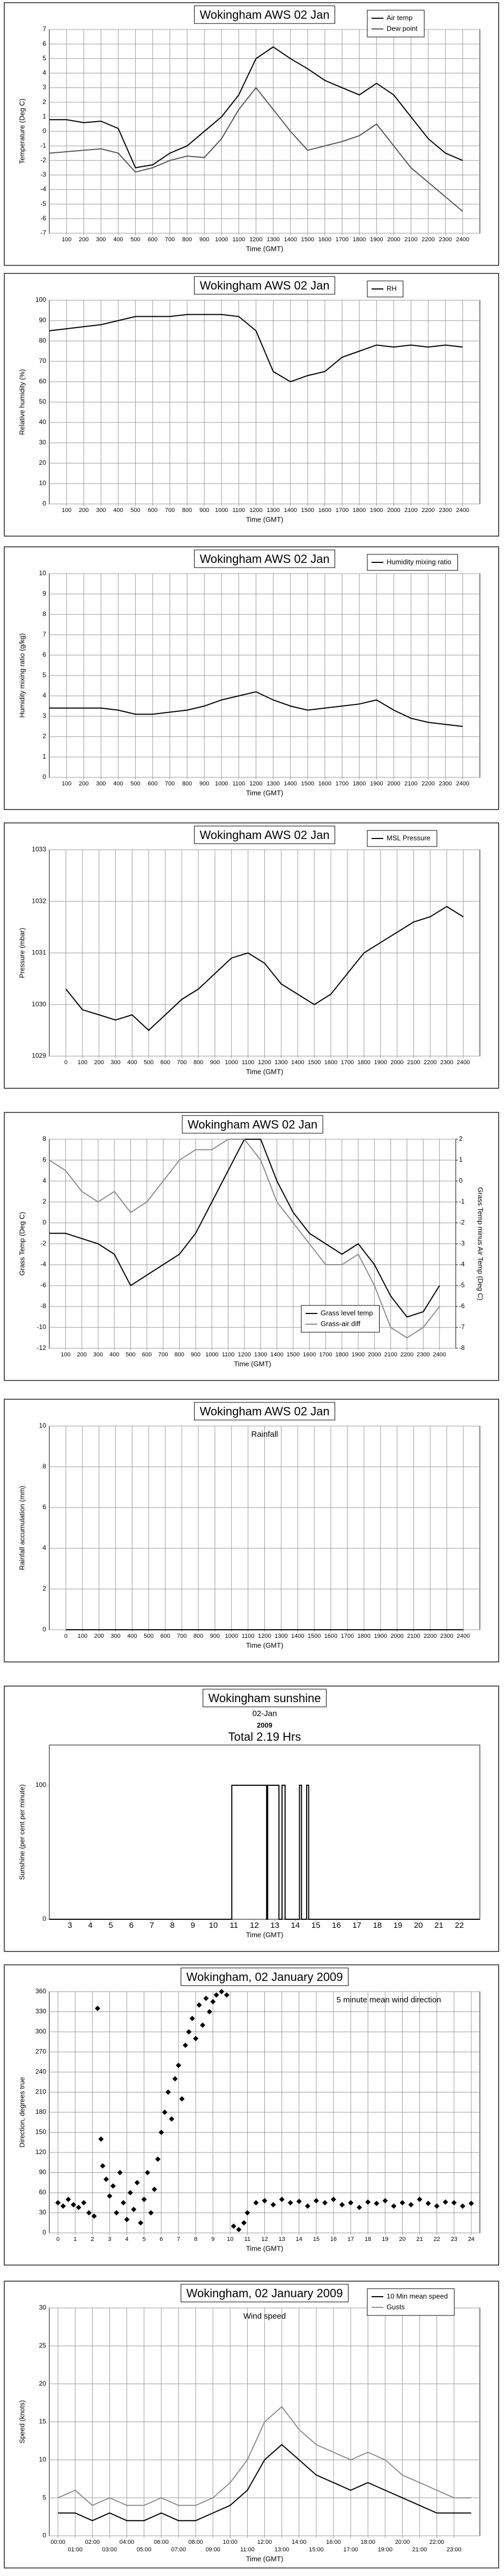 Image resolution: width=504 pixels, height=2576 pixels. Describe the element at coordinates (192, 1925) in the screenshot. I see `x-tick-label: 9` at that location.